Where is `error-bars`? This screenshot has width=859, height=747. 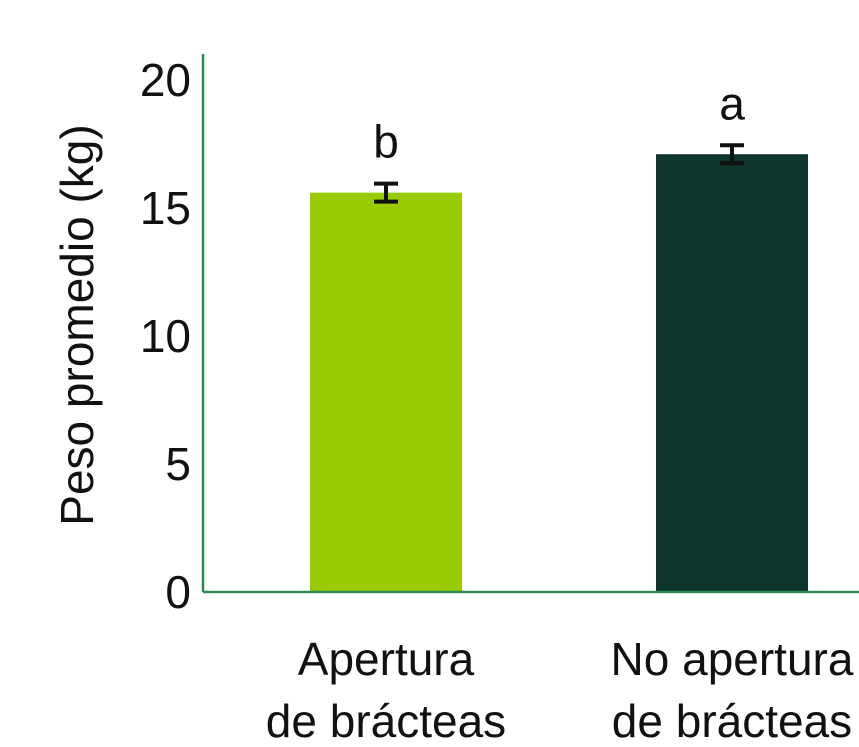 error-bars is located at coordinates (559, 173).